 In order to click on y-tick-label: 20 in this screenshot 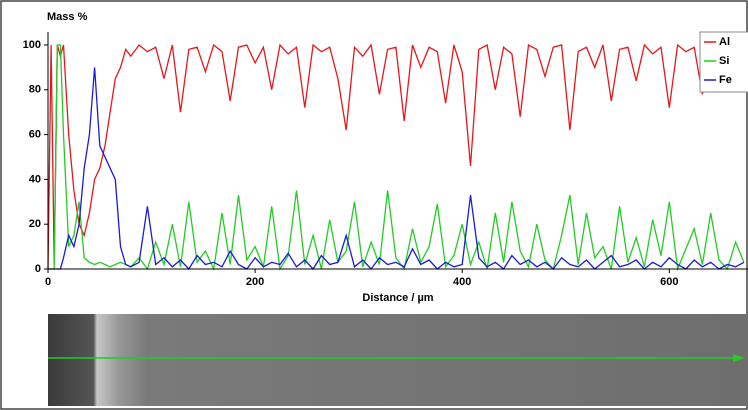, I will do `click(35, 224)`.